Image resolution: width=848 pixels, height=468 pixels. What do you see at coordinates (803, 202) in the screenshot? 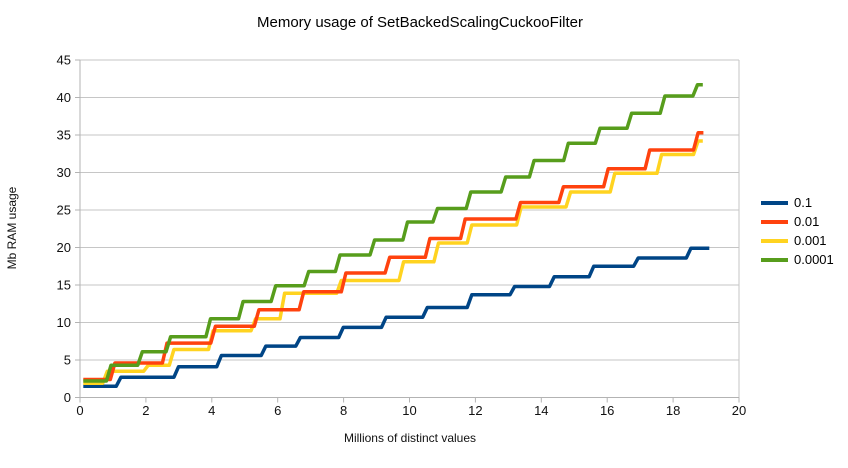
I see `legend-label: 0.1` at bounding box center [803, 202].